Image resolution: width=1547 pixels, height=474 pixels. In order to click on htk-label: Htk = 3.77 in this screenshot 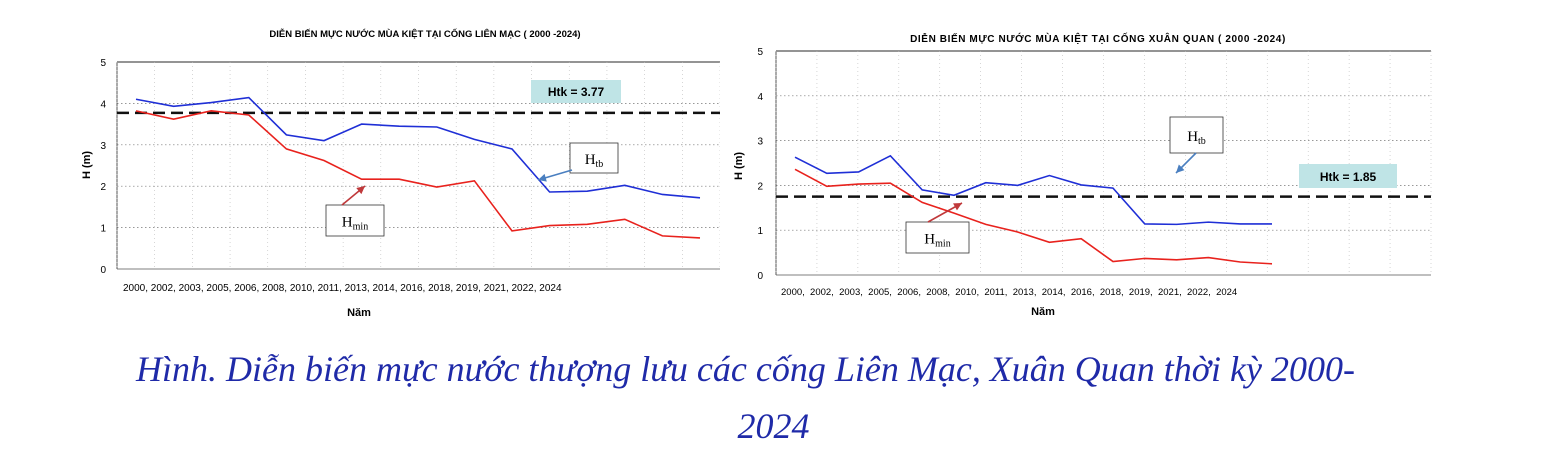, I will do `click(576, 92)`.